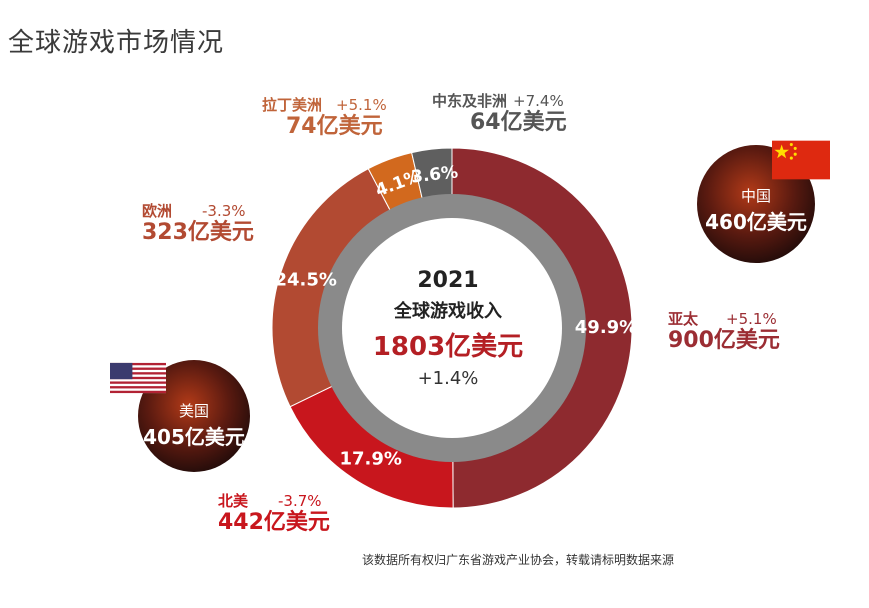  What do you see at coordinates (448, 311) in the screenshot?
I see `center-label: 全球游戏收入` at bounding box center [448, 311].